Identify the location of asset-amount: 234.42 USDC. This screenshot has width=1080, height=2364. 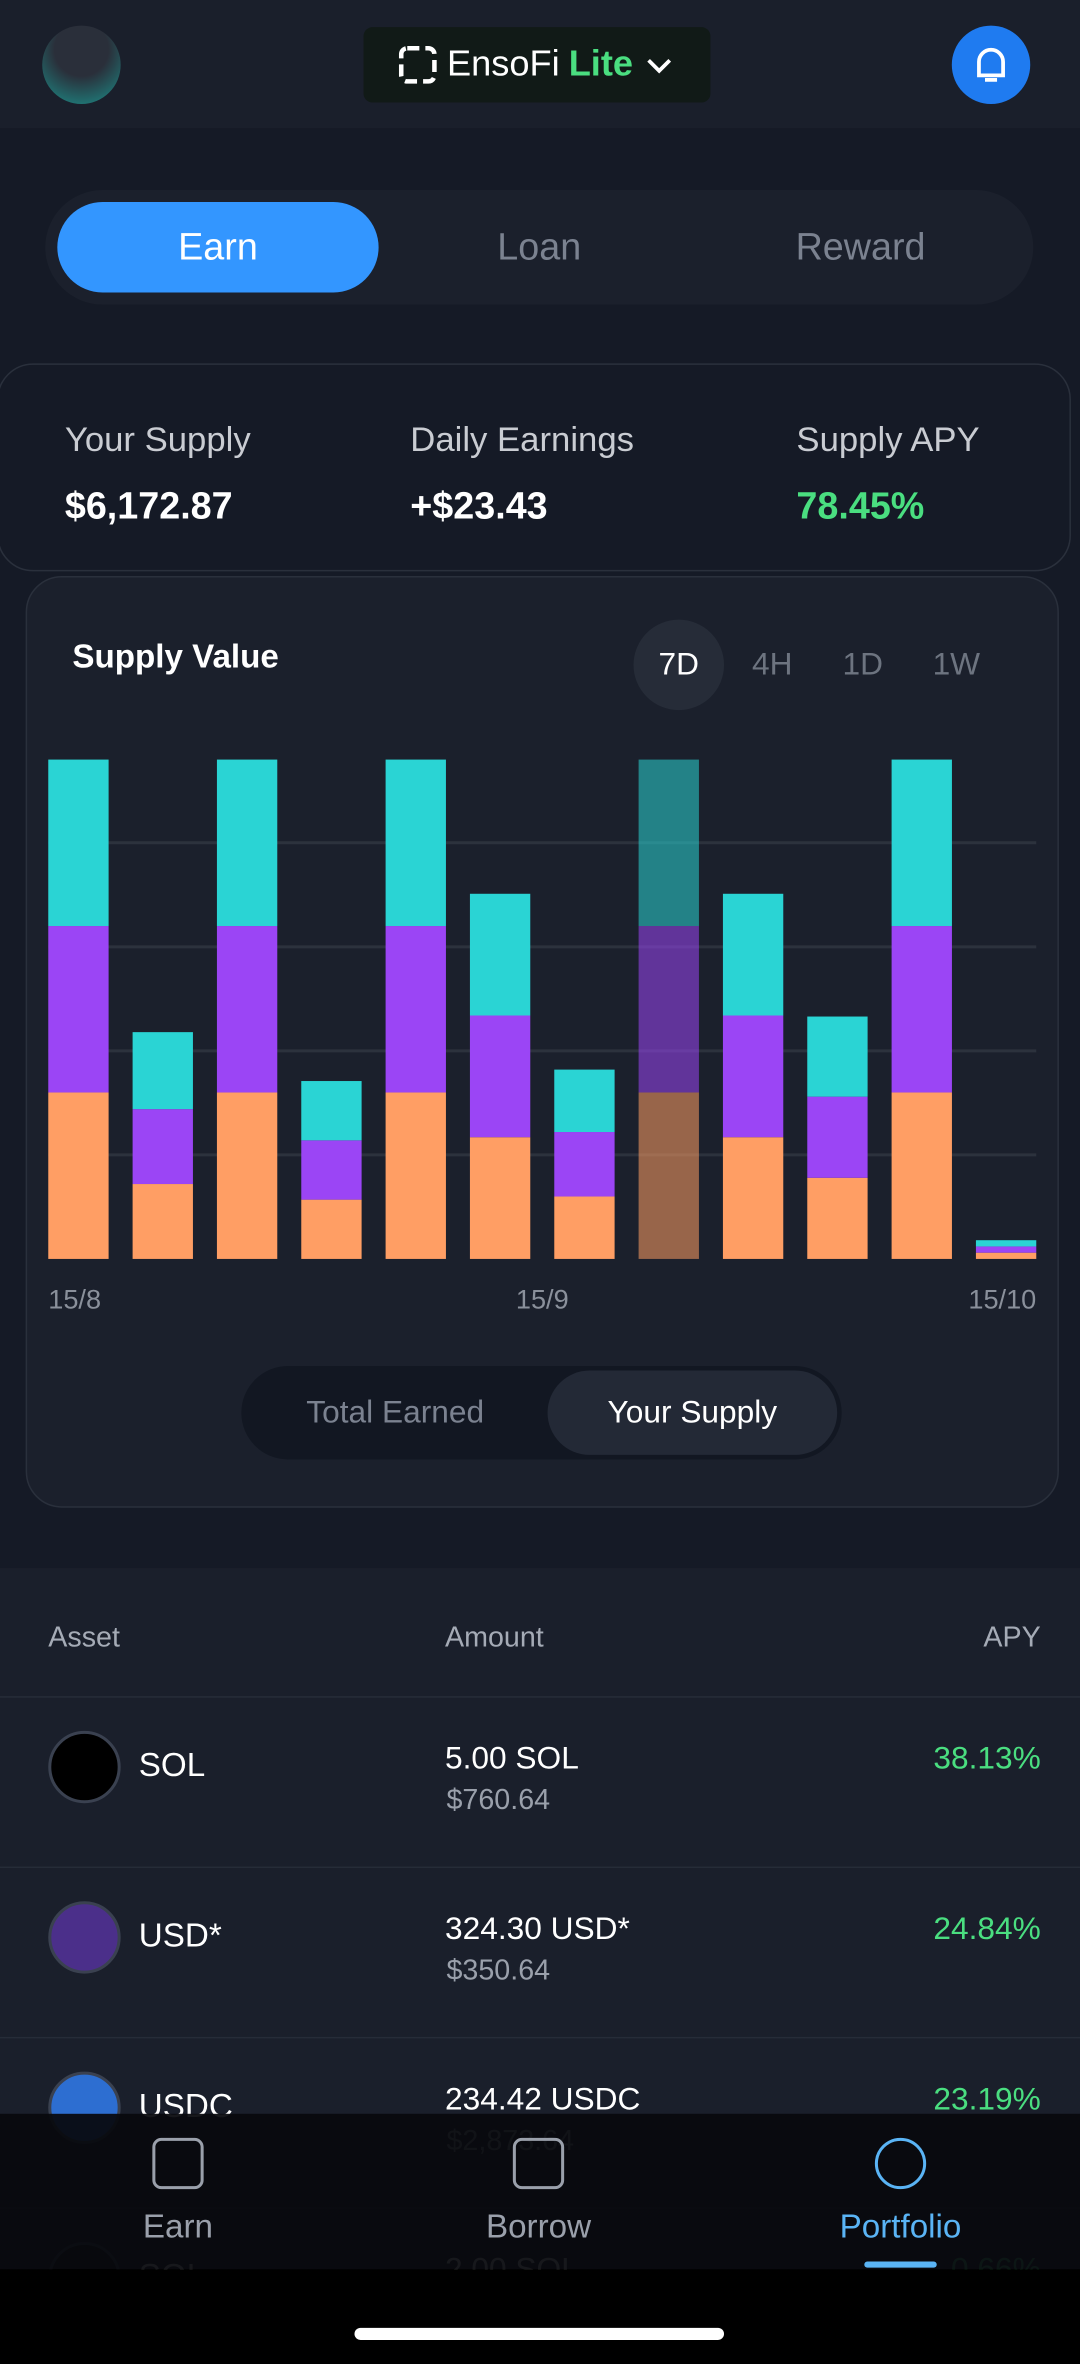
(542, 2099).